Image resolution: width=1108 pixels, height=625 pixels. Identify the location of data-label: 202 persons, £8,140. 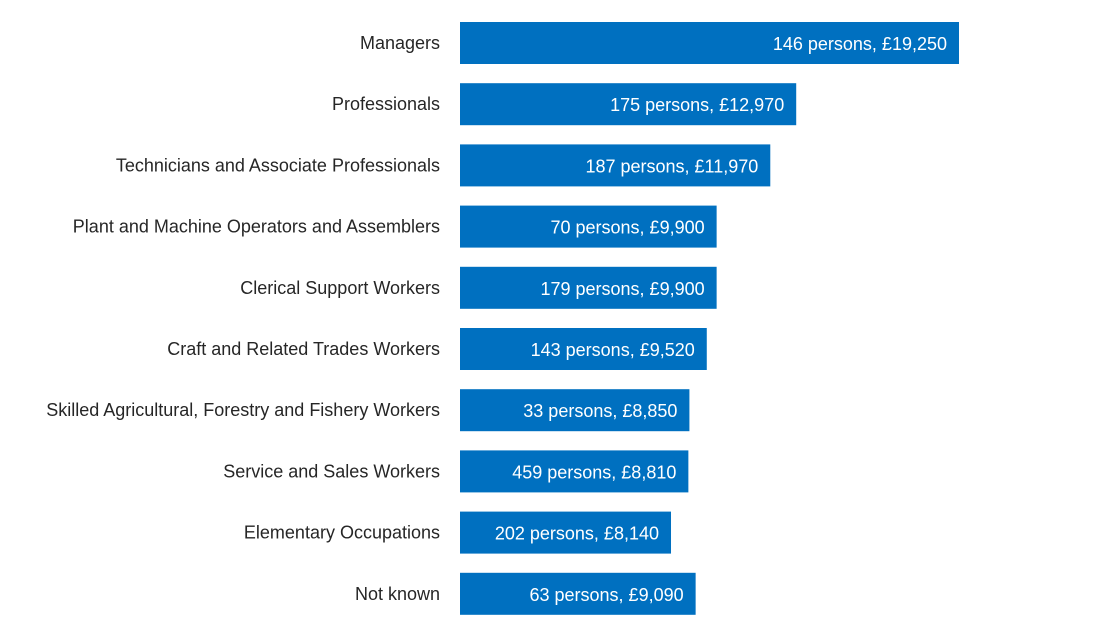
(577, 534).